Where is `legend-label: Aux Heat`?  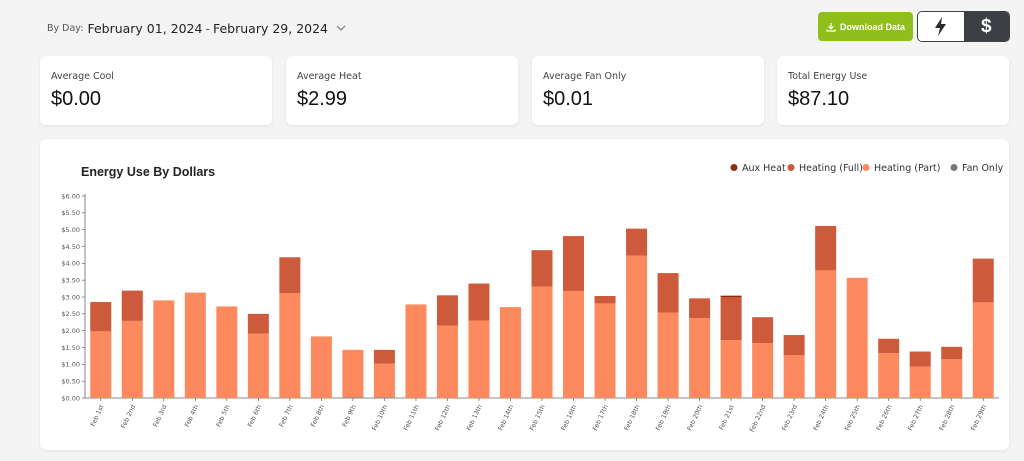
legend-label: Aux Heat is located at coordinates (764, 168).